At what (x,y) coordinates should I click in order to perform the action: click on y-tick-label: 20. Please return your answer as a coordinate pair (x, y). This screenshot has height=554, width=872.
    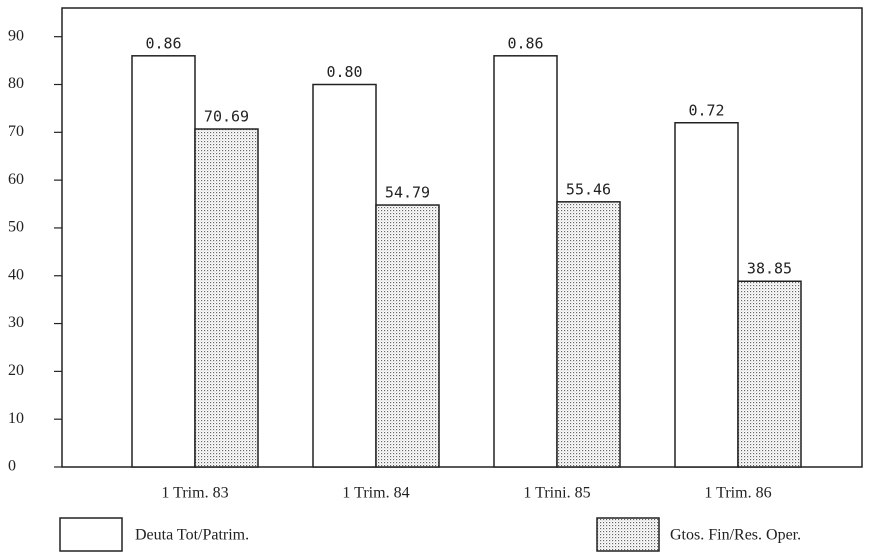
    Looking at the image, I should click on (16, 370).